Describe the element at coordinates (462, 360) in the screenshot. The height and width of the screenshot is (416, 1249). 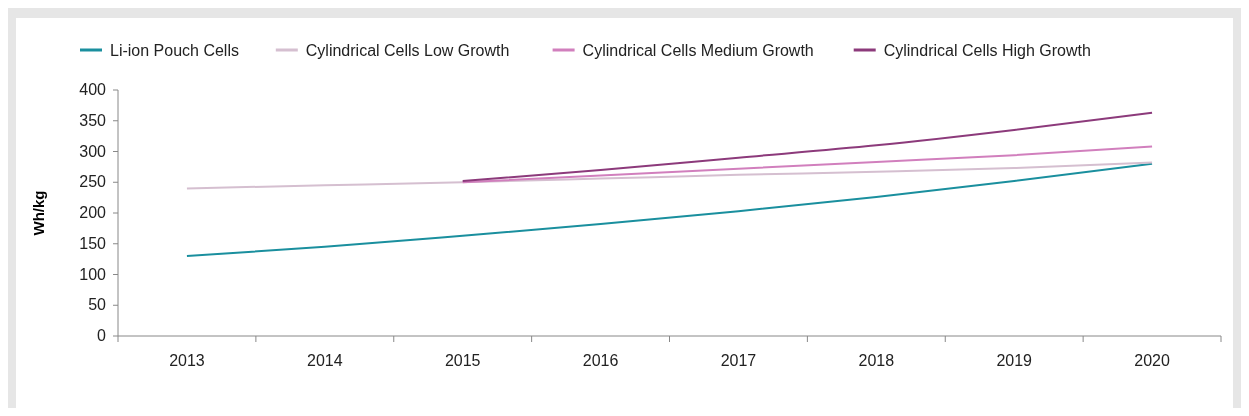
I see `x-tick-label: 2015` at that location.